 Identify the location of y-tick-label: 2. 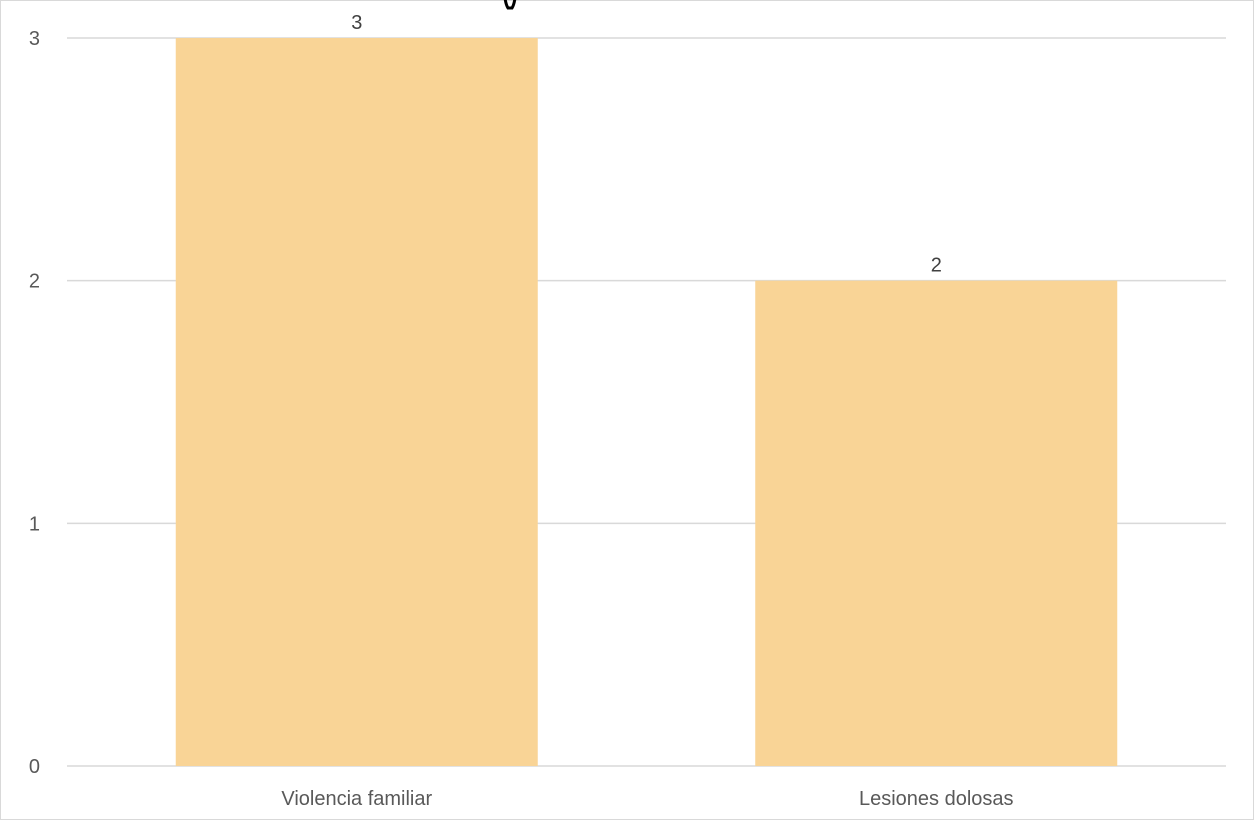
(34, 282).